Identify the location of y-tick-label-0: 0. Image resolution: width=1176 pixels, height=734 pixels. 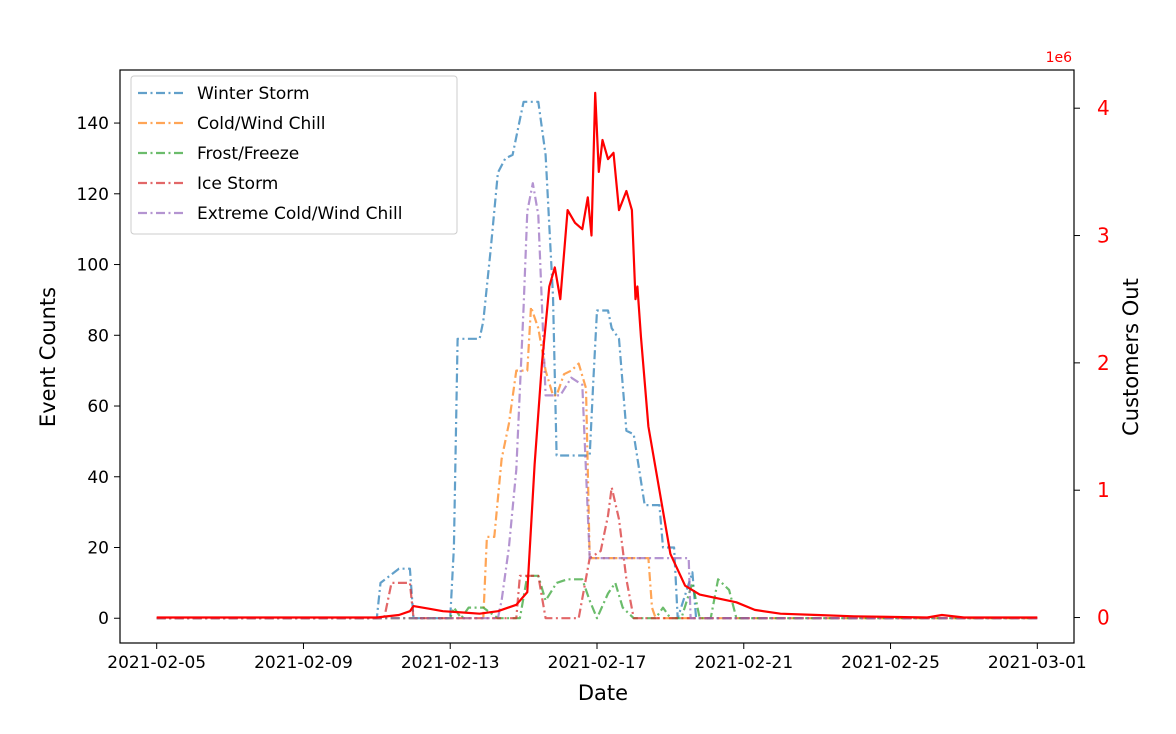
(103, 619).